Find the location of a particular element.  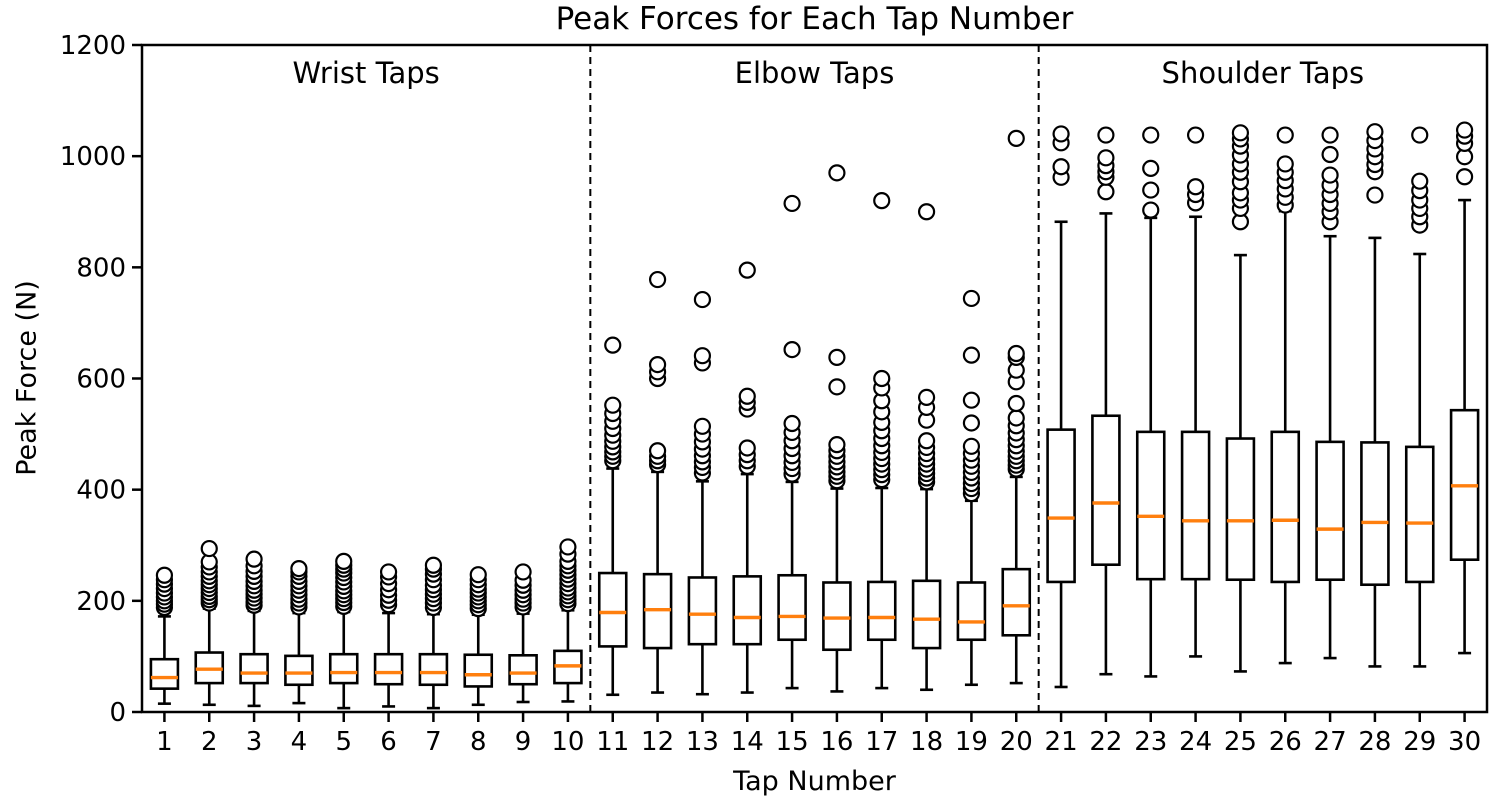

y-tick-label: 1200 is located at coordinates (93, 46).